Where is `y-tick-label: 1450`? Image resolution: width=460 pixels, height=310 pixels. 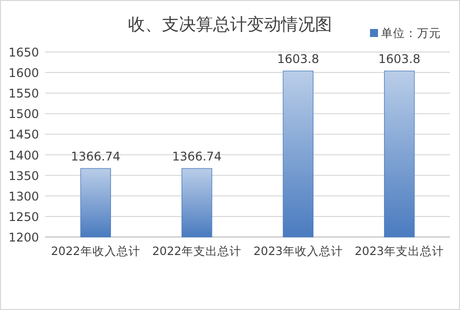
y-tick-label: 1450 is located at coordinates (23, 135).